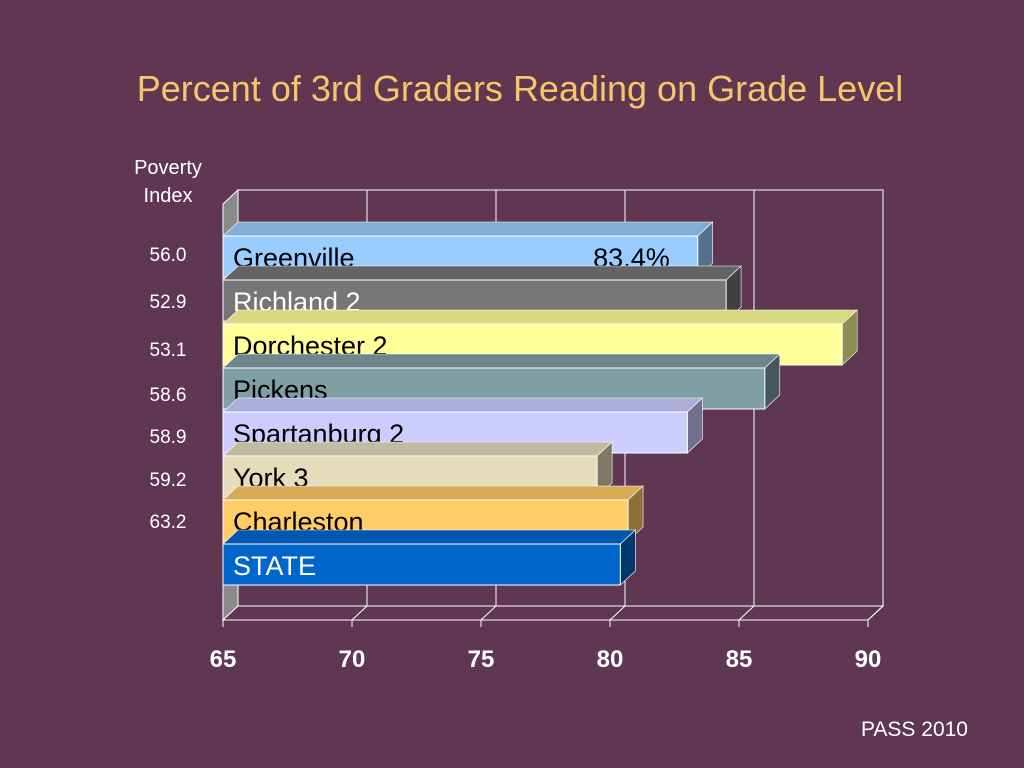  Describe the element at coordinates (223, 659) in the screenshot. I see `x-tick-label-65: 65` at that location.